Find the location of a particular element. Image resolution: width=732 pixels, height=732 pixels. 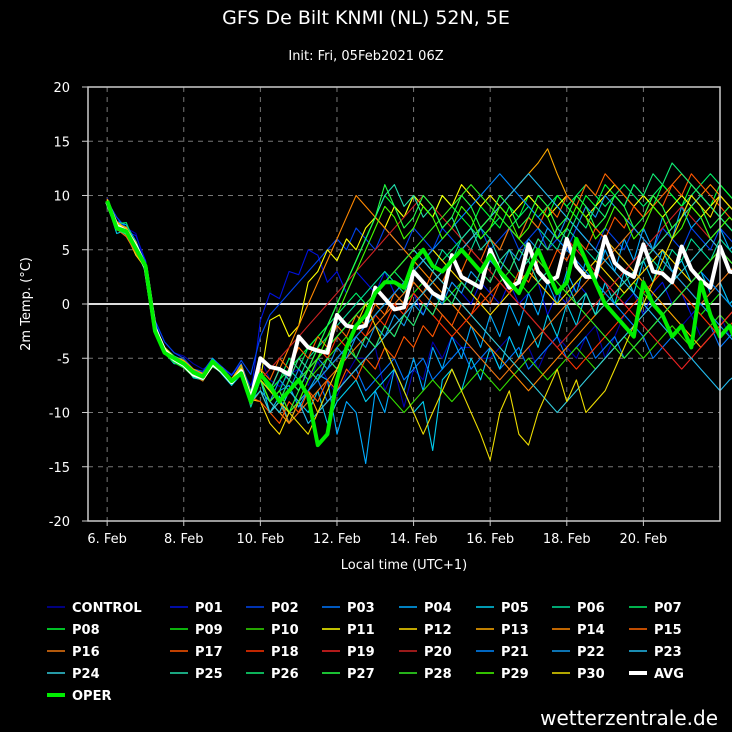

legend-label: P30 is located at coordinates (591, 674).